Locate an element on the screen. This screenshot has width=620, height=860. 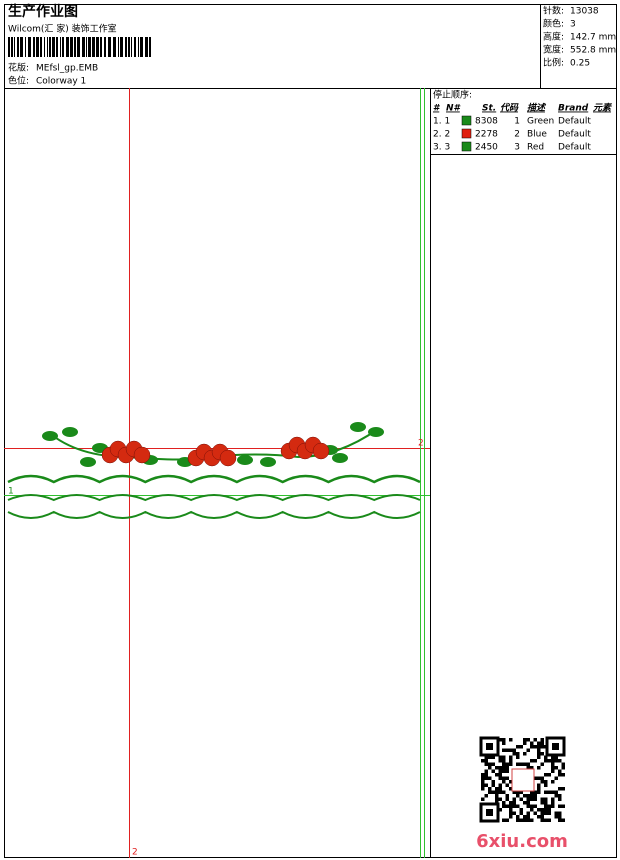
info-label: 颜色: is located at coordinates (553, 24).